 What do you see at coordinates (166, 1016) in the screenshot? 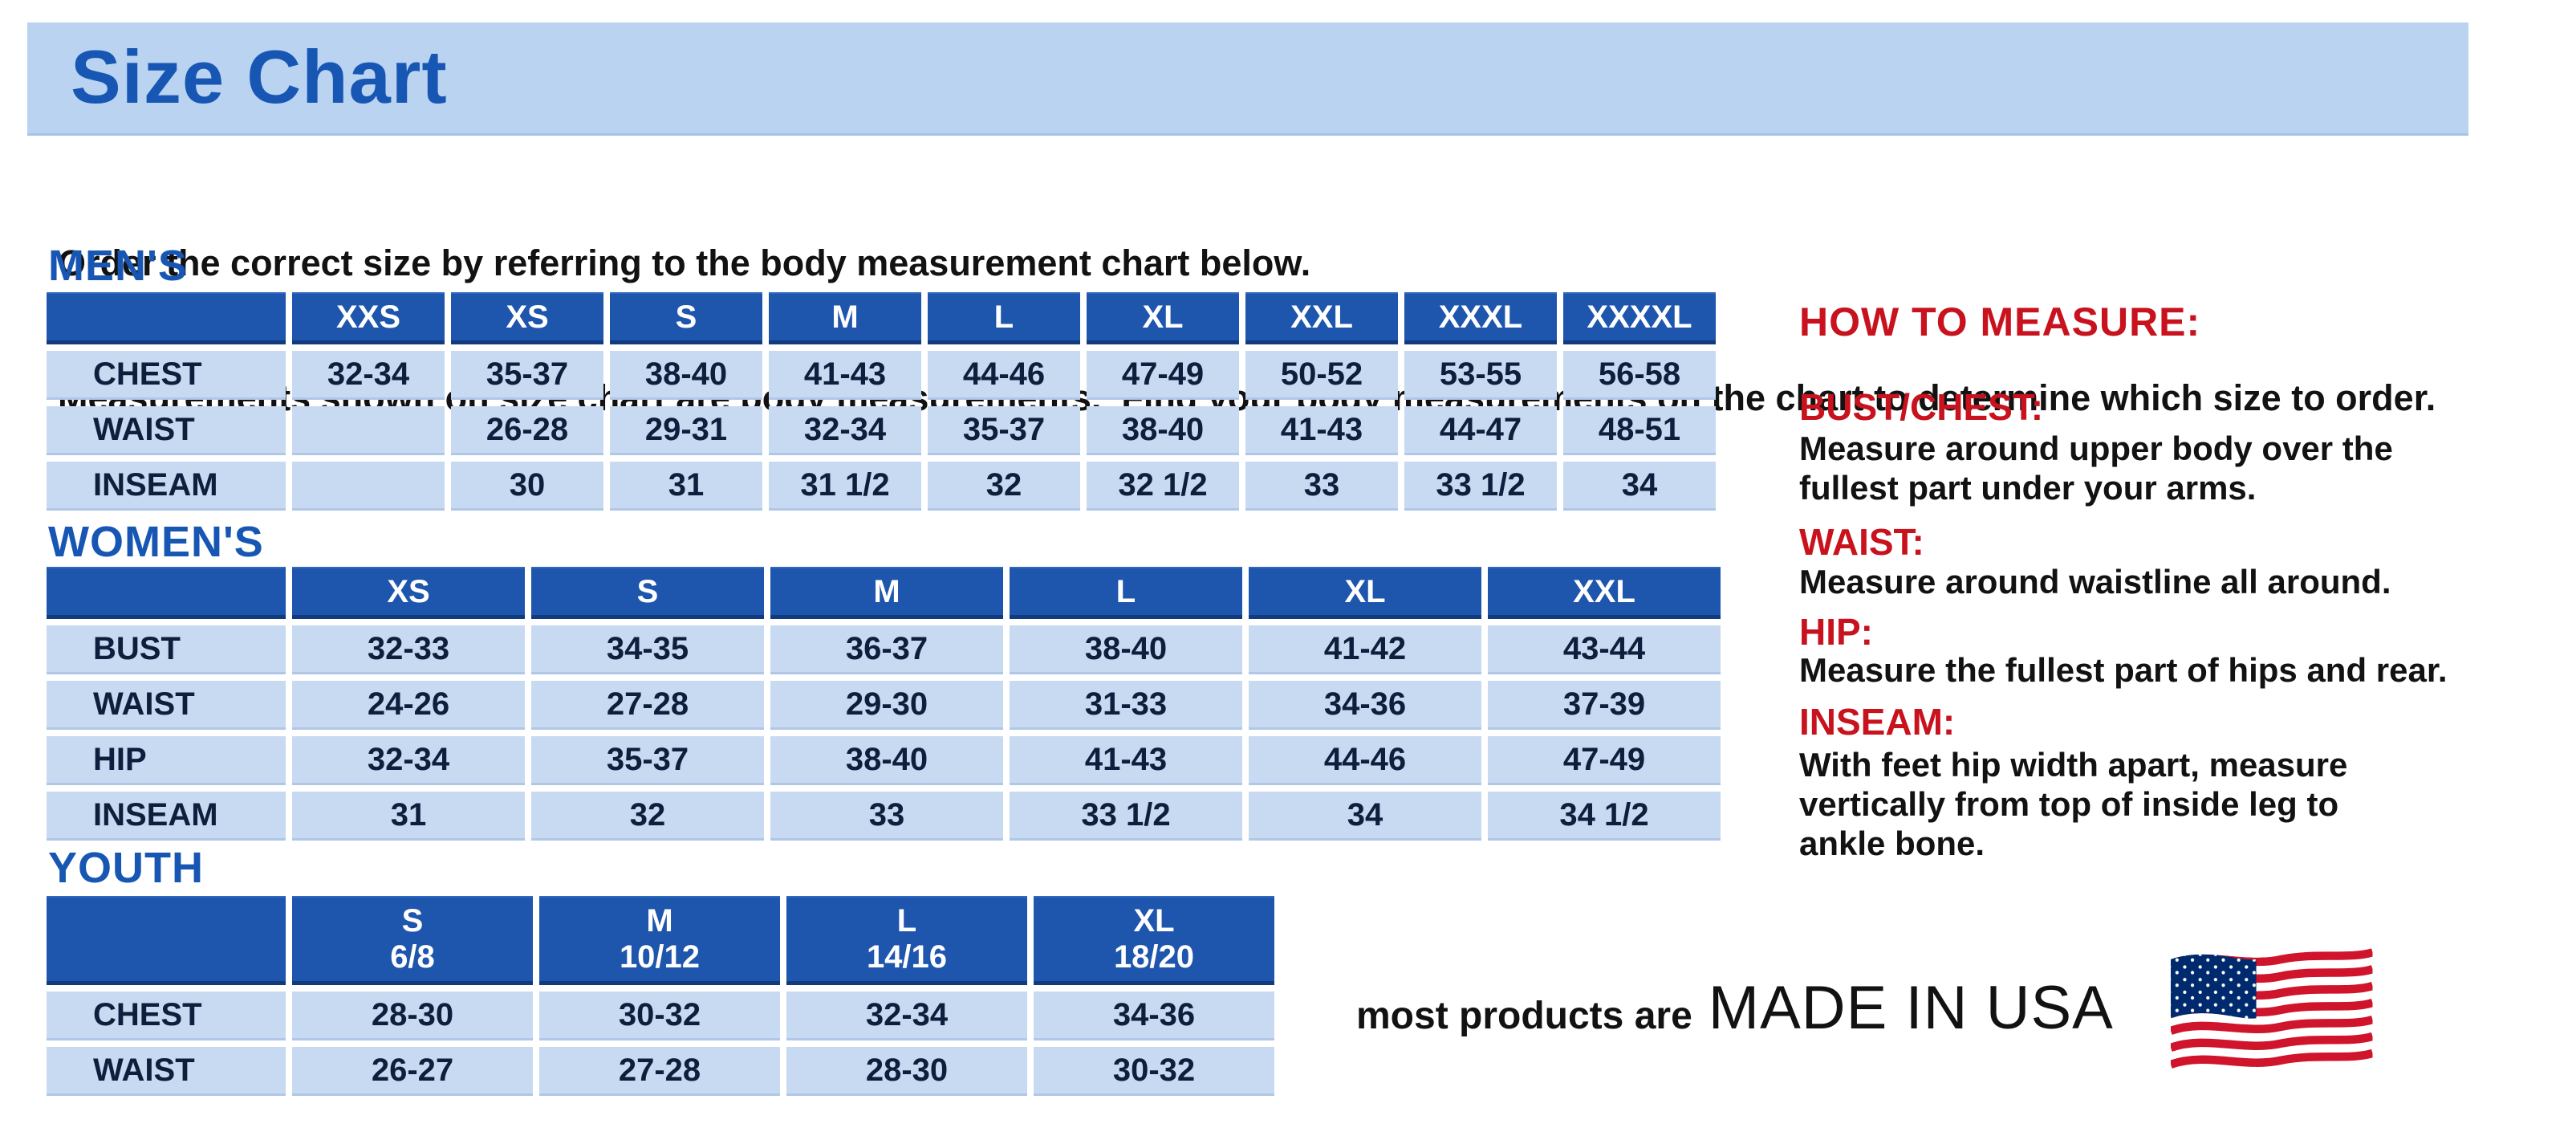
I see `youth-row-label: CHEST` at bounding box center [166, 1016].